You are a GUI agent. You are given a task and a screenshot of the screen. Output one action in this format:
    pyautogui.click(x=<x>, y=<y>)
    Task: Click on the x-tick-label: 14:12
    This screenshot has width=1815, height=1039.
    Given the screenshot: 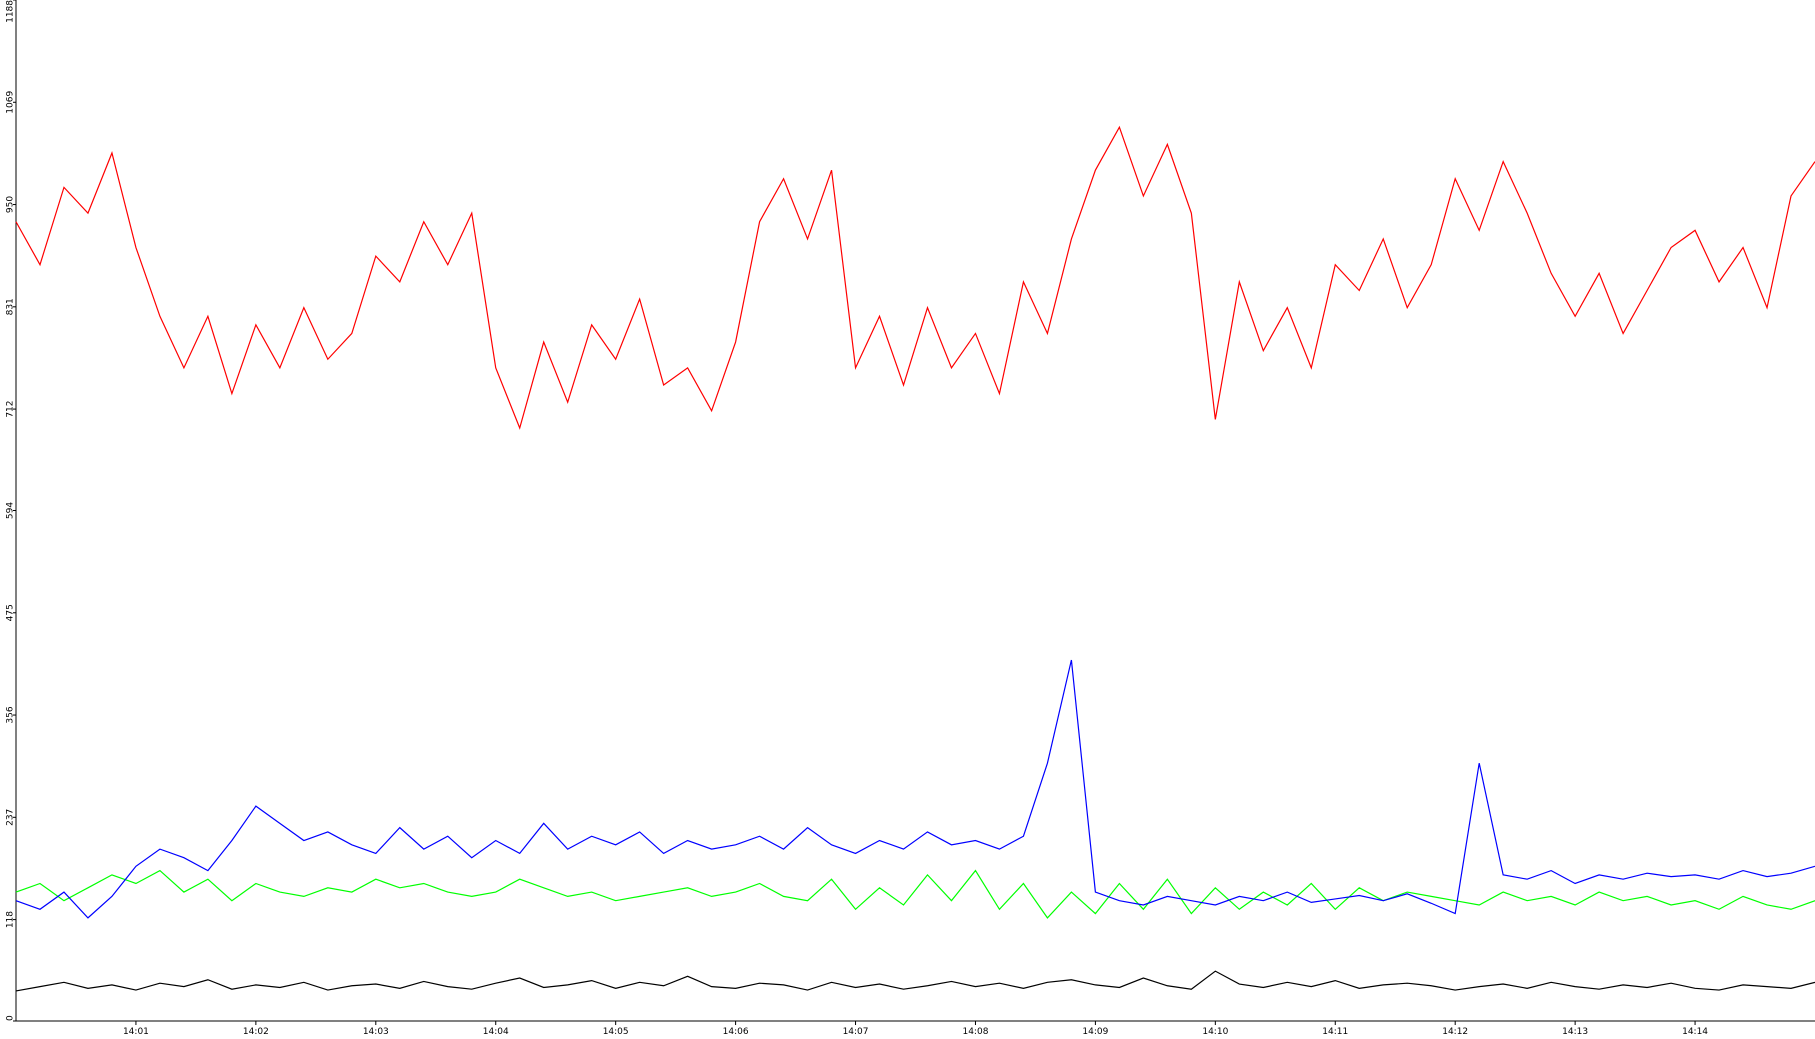 What is the action you would take?
    pyautogui.click(x=1455, y=1032)
    